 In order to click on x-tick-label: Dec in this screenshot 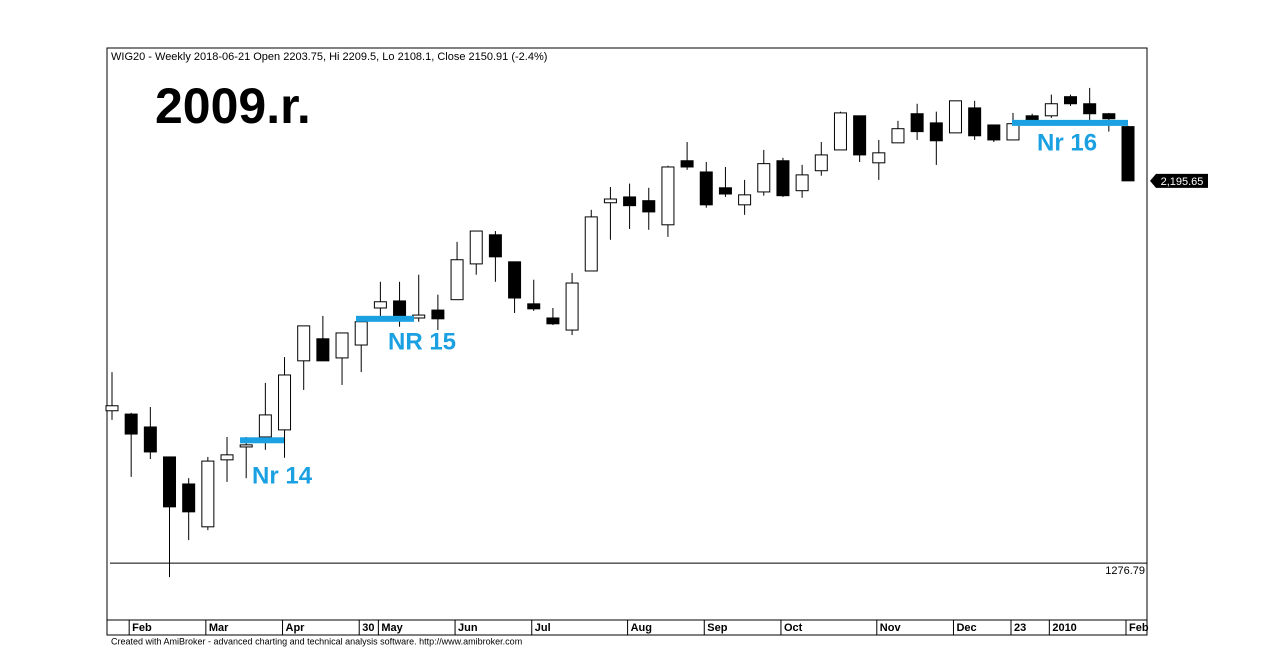, I will do `click(966, 628)`.